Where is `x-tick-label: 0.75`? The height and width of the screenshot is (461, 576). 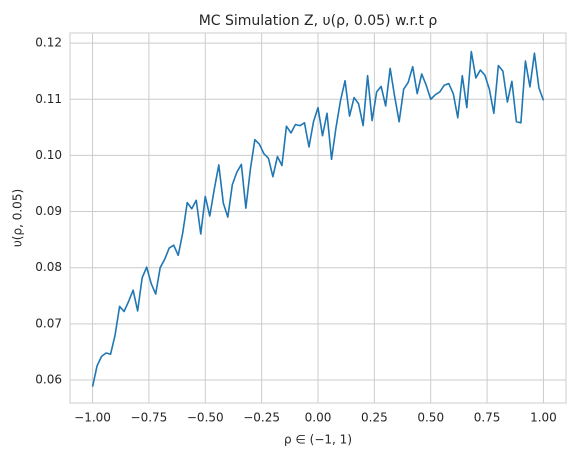 x-tick-label: 0.75 is located at coordinates (487, 418).